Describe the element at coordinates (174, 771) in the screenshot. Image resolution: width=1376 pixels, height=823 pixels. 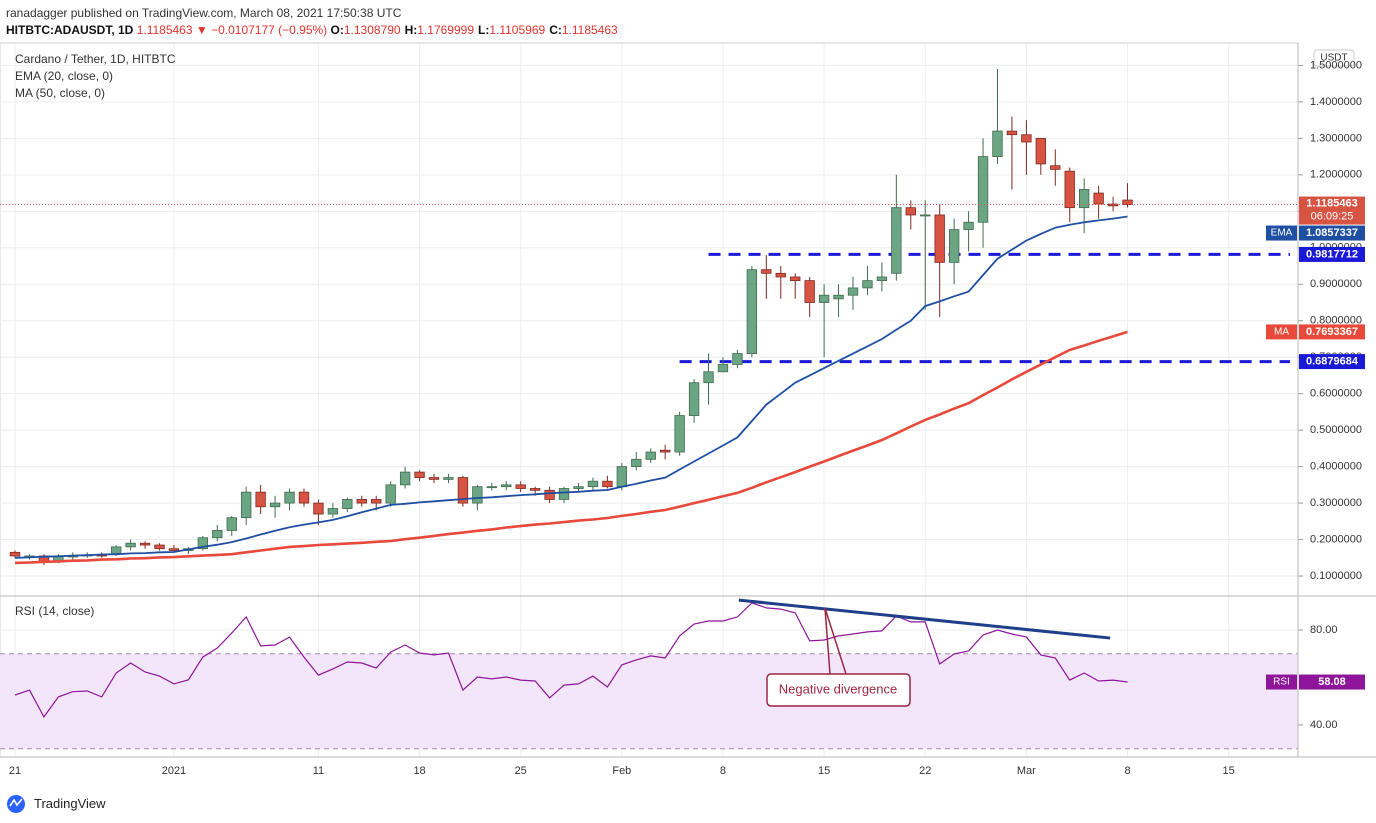
I see `x-tick-label: 2021` at that location.